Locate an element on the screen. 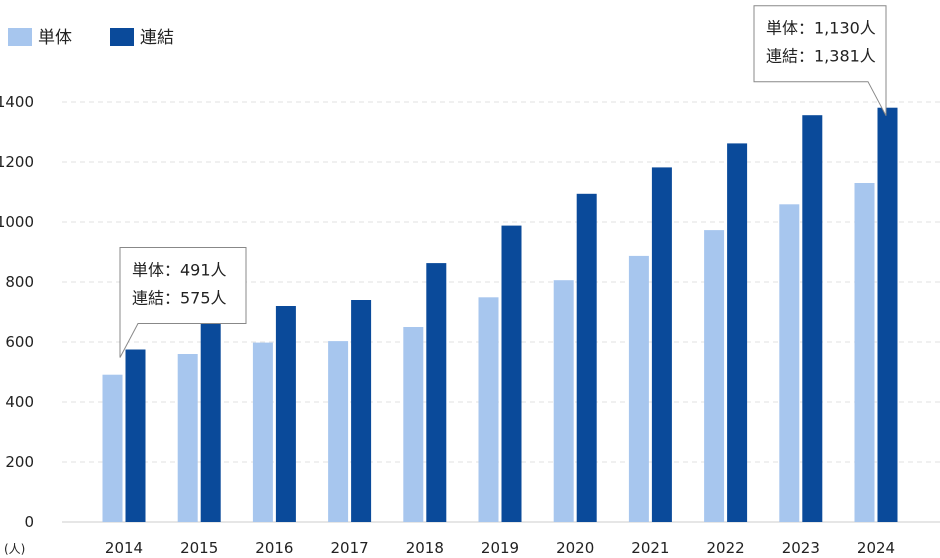  callout-text: 単体：491人 is located at coordinates (179, 270).